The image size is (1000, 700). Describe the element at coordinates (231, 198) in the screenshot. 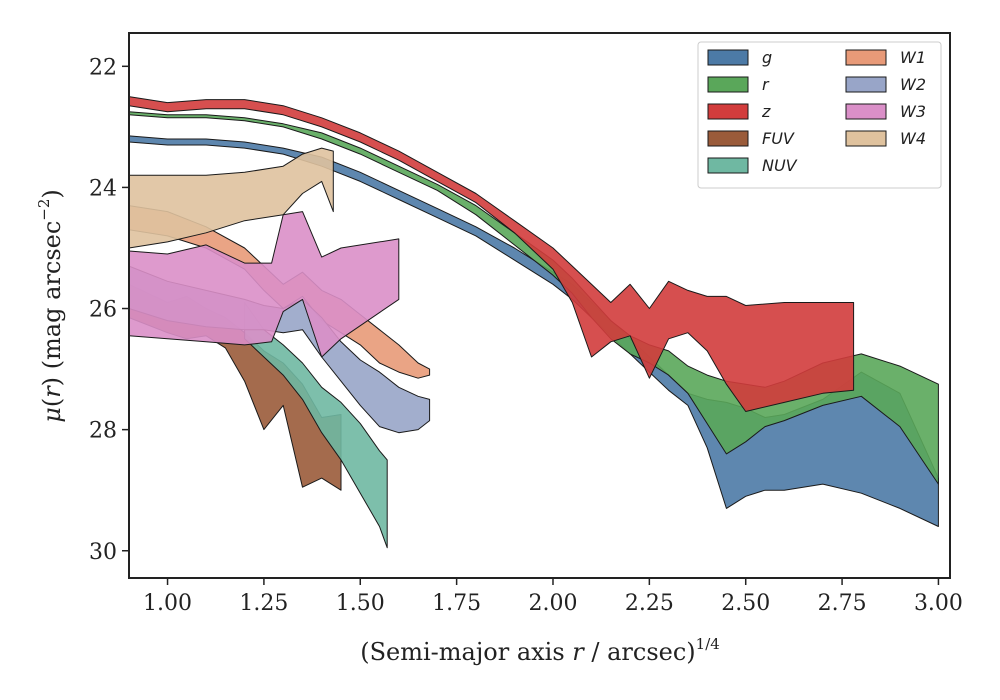

I see `band-w4` at that location.